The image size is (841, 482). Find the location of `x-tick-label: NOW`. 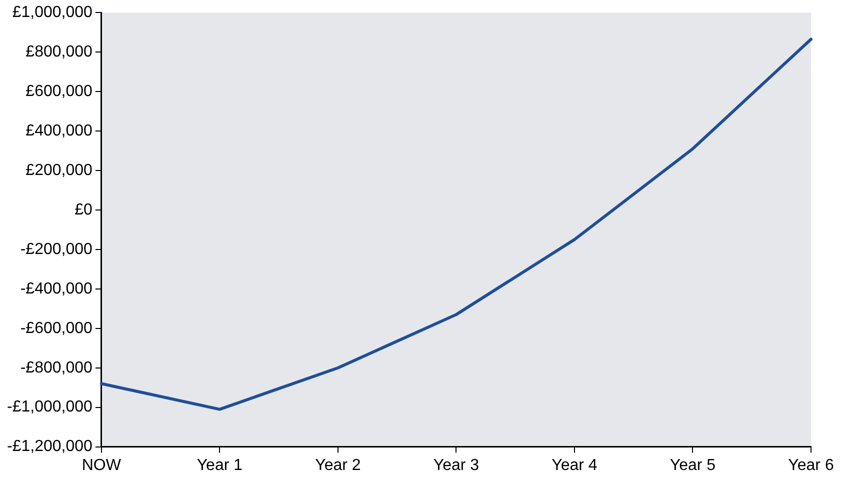

x-tick-label: NOW is located at coordinates (102, 465).